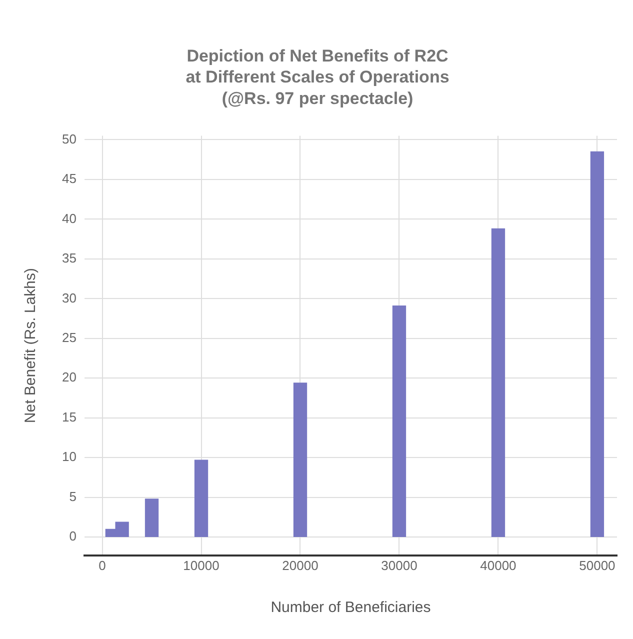 The image size is (633, 639). I want to click on y-tick-label: 10, so click(69, 456).